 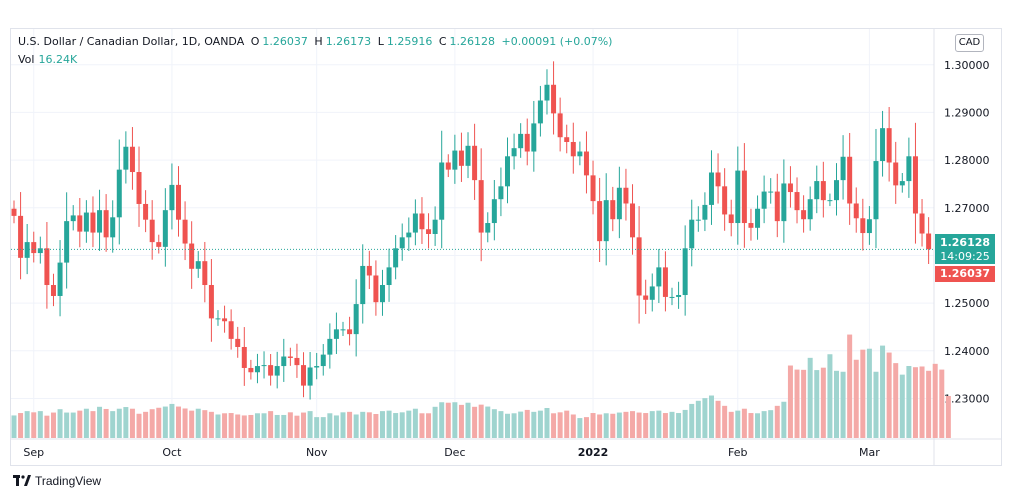 I want to click on symbol-title: U.S. Dollar / Canadian Dollar, 1D, OANDA, so click(x=131, y=41).